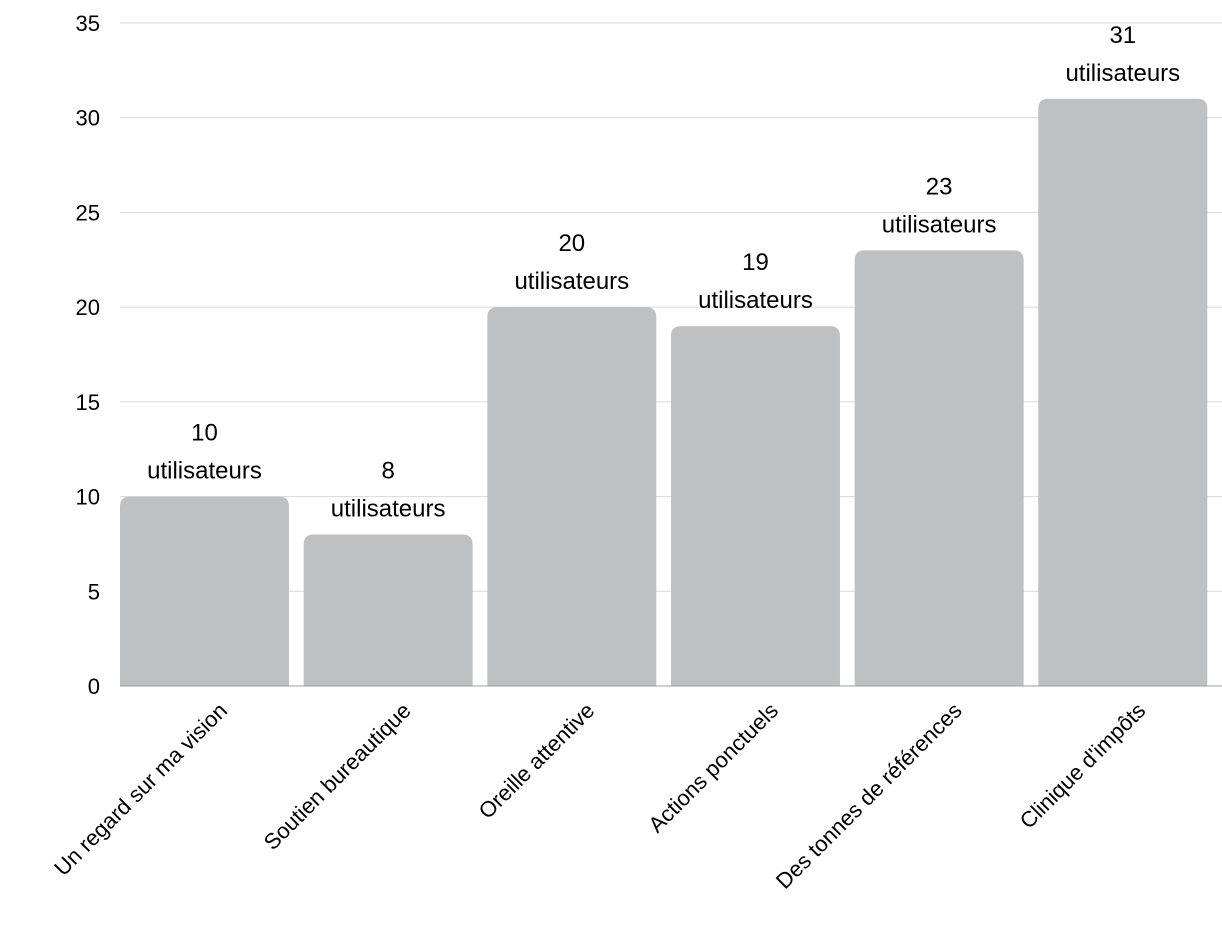  I want to click on x-category-label: Oreille attentive, so click(537, 761).